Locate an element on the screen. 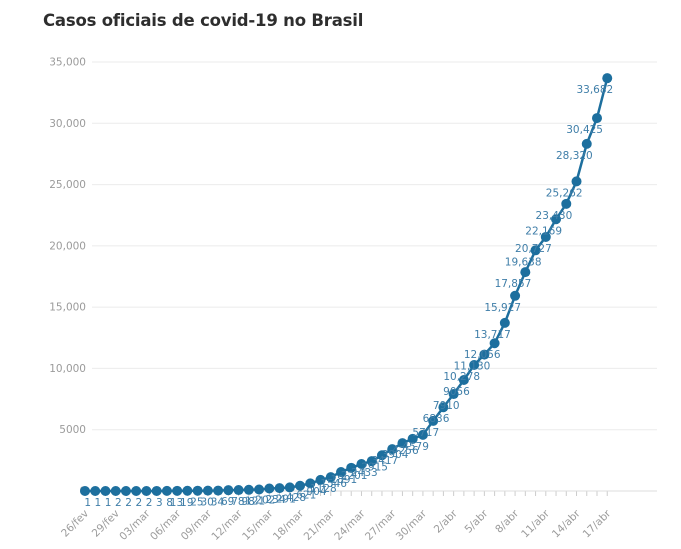 The width and height of the screenshot is (681, 549). data-point-label: 22,169 is located at coordinates (543, 231).